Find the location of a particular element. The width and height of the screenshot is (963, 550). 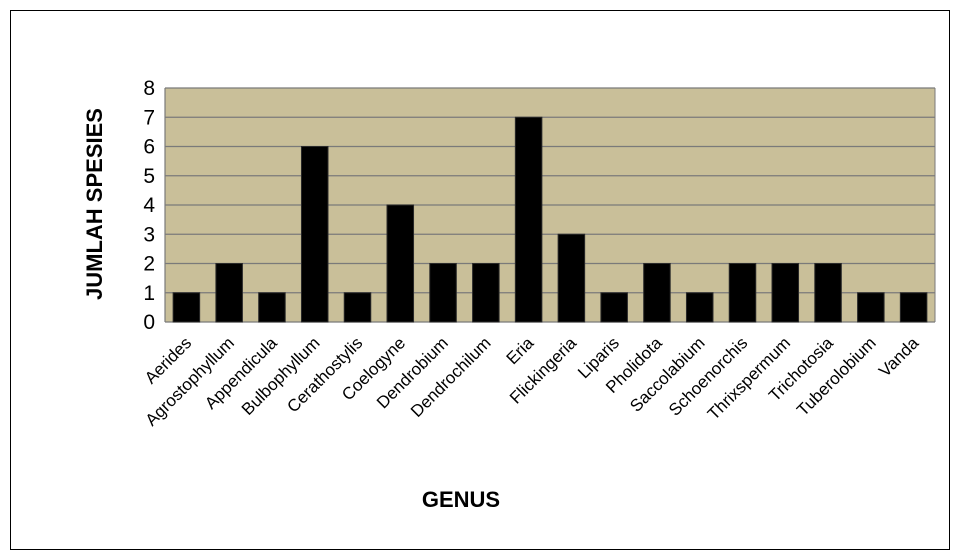

y-tick-labels: 0 1 2 3 4 5 6 7 8 is located at coordinates (149, 205).